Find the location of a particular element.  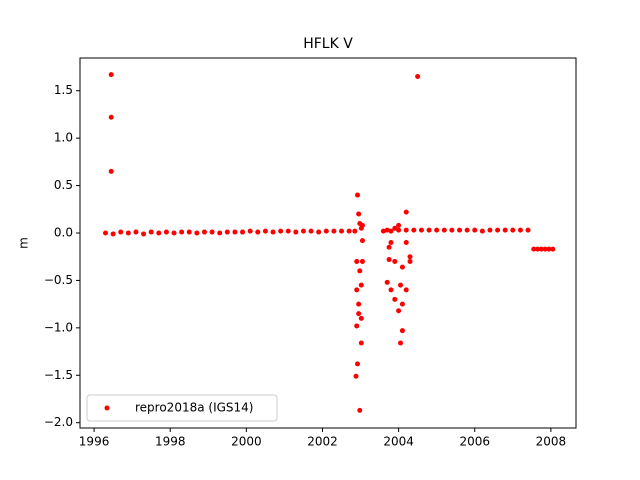

y-tick-label: 1.5 is located at coordinates (63, 90).